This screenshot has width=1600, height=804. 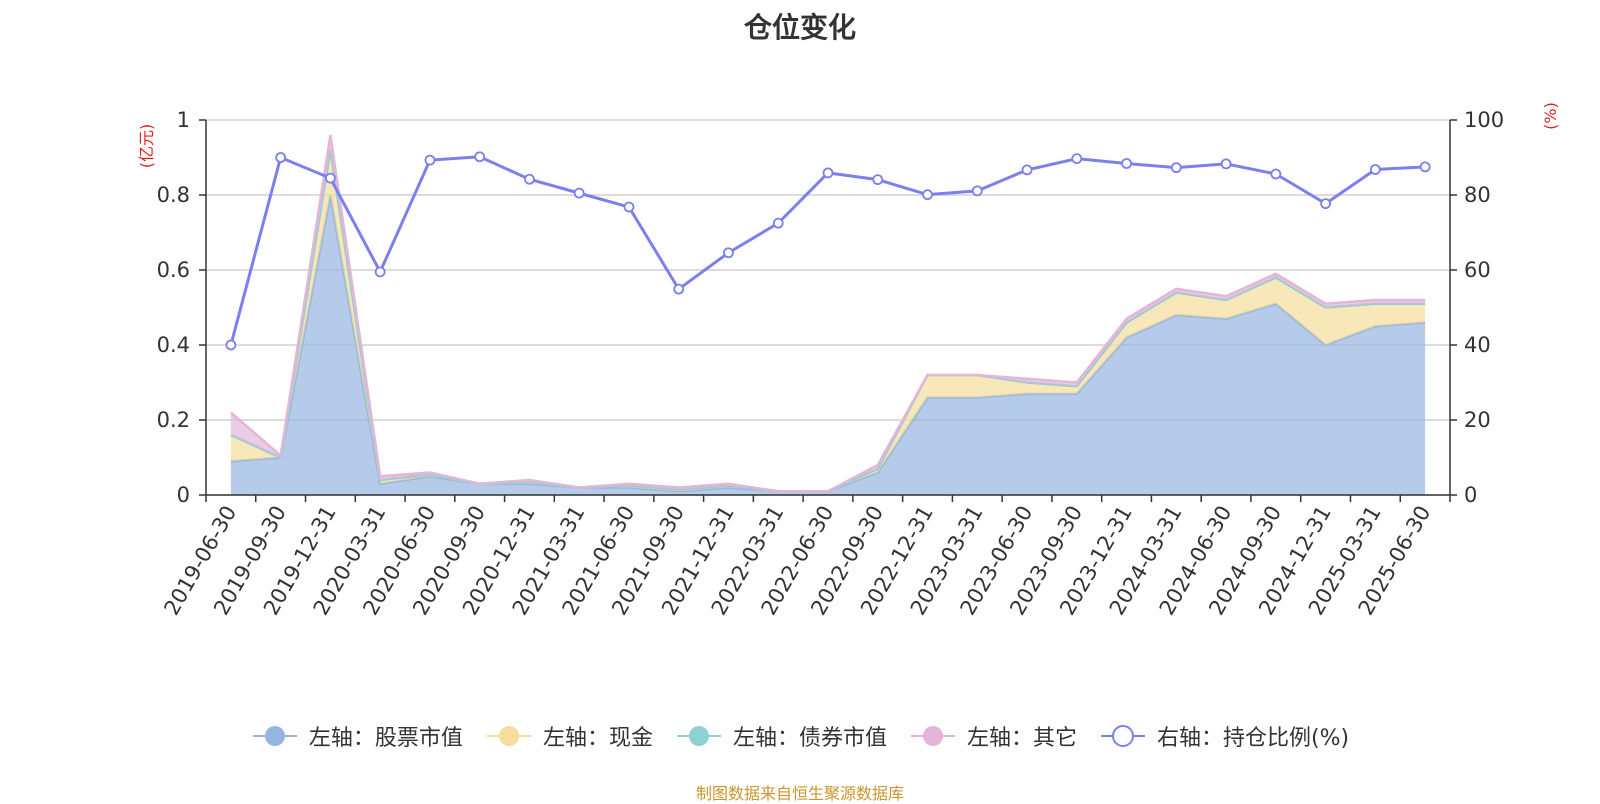 What do you see at coordinates (183, 495) in the screenshot?
I see `left-tick-label: 0` at bounding box center [183, 495].